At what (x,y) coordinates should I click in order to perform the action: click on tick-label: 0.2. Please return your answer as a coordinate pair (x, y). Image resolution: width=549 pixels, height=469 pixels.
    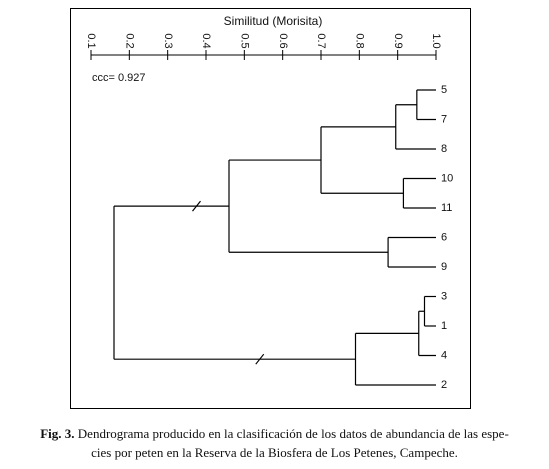
    Looking at the image, I should click on (129, 40).